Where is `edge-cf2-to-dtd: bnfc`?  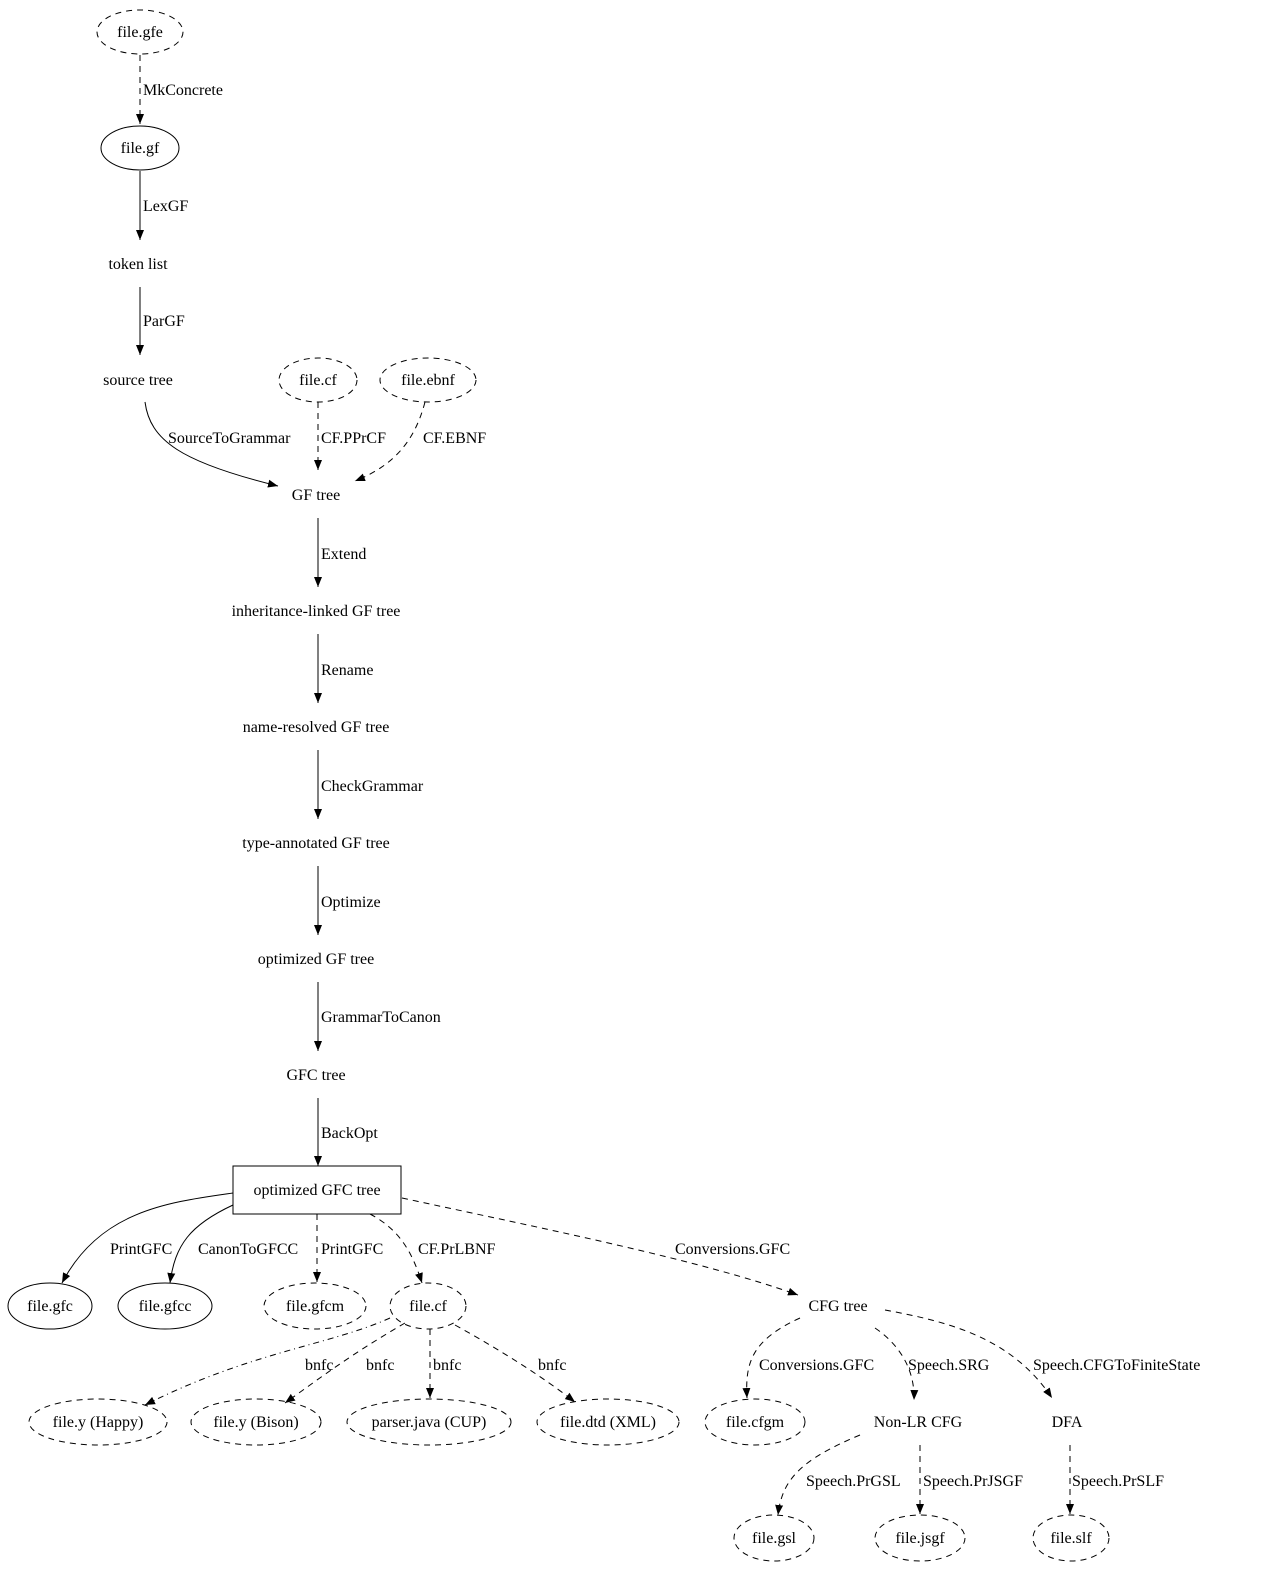
edge-cf2-to-dtd: bnfc is located at coordinates (515, 1363).